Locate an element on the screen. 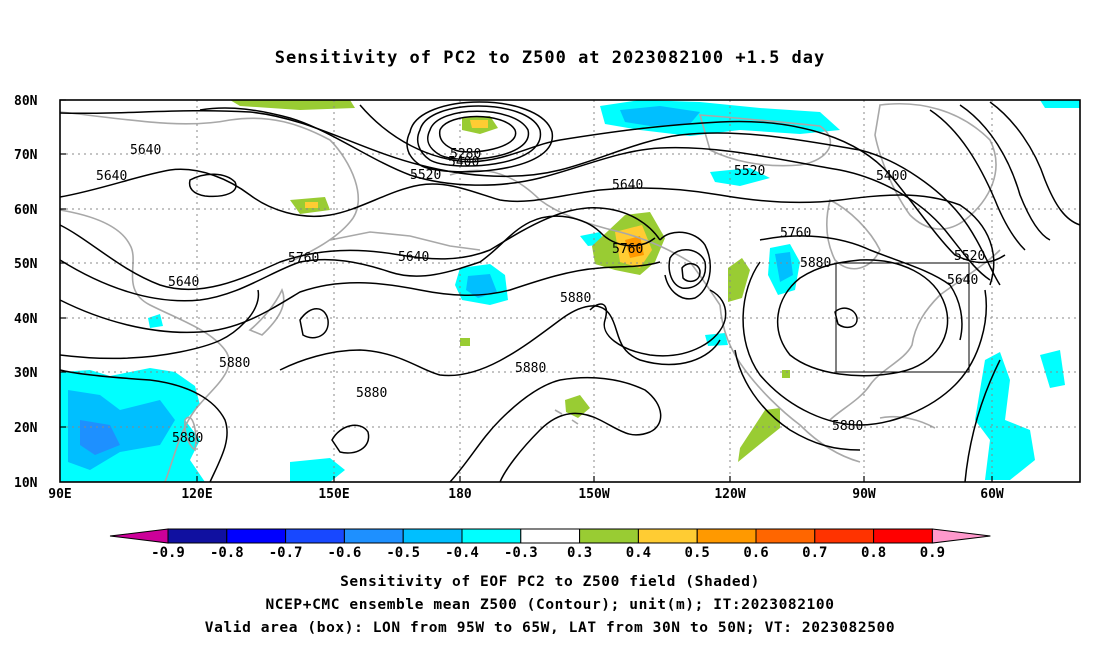 This screenshot has width=1100, height=650. shade-negative-arctic2 is located at coordinates (1060, 104).